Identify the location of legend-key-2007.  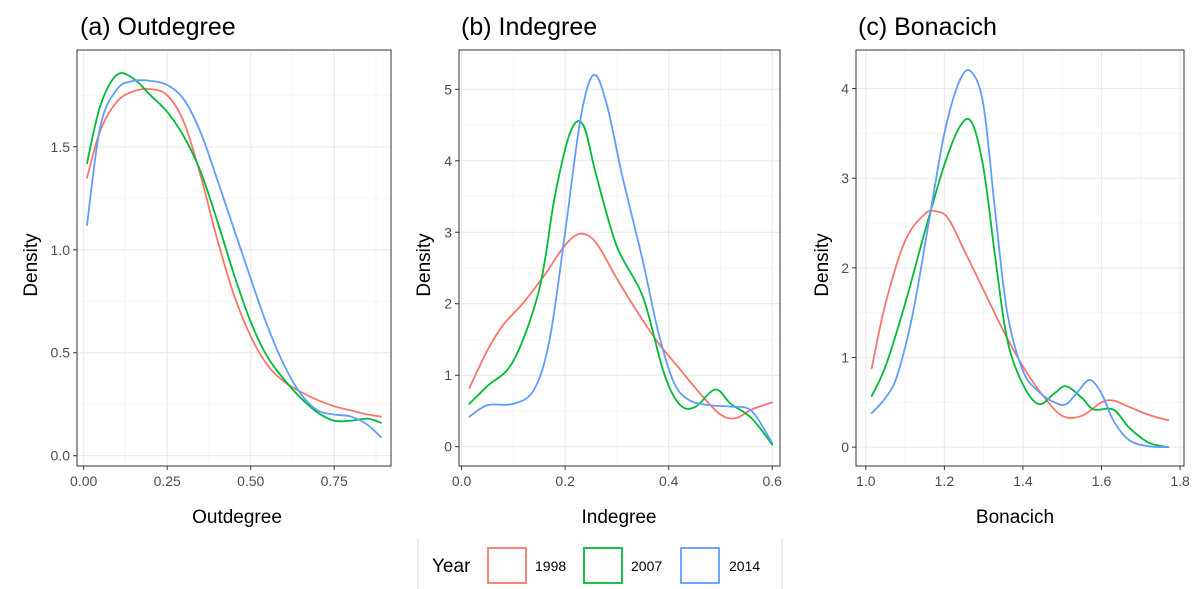
(603, 565).